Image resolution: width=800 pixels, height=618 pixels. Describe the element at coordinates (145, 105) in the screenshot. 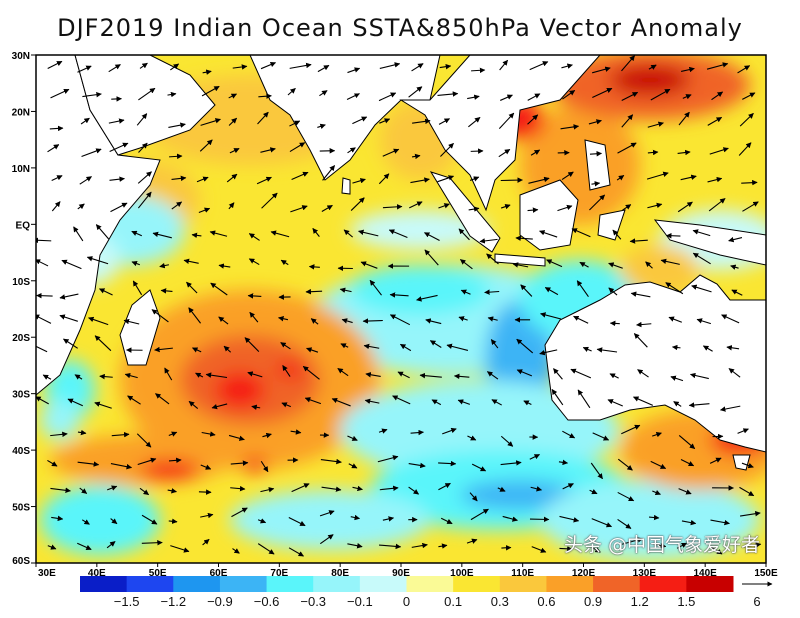

I see `arabia-land` at that location.